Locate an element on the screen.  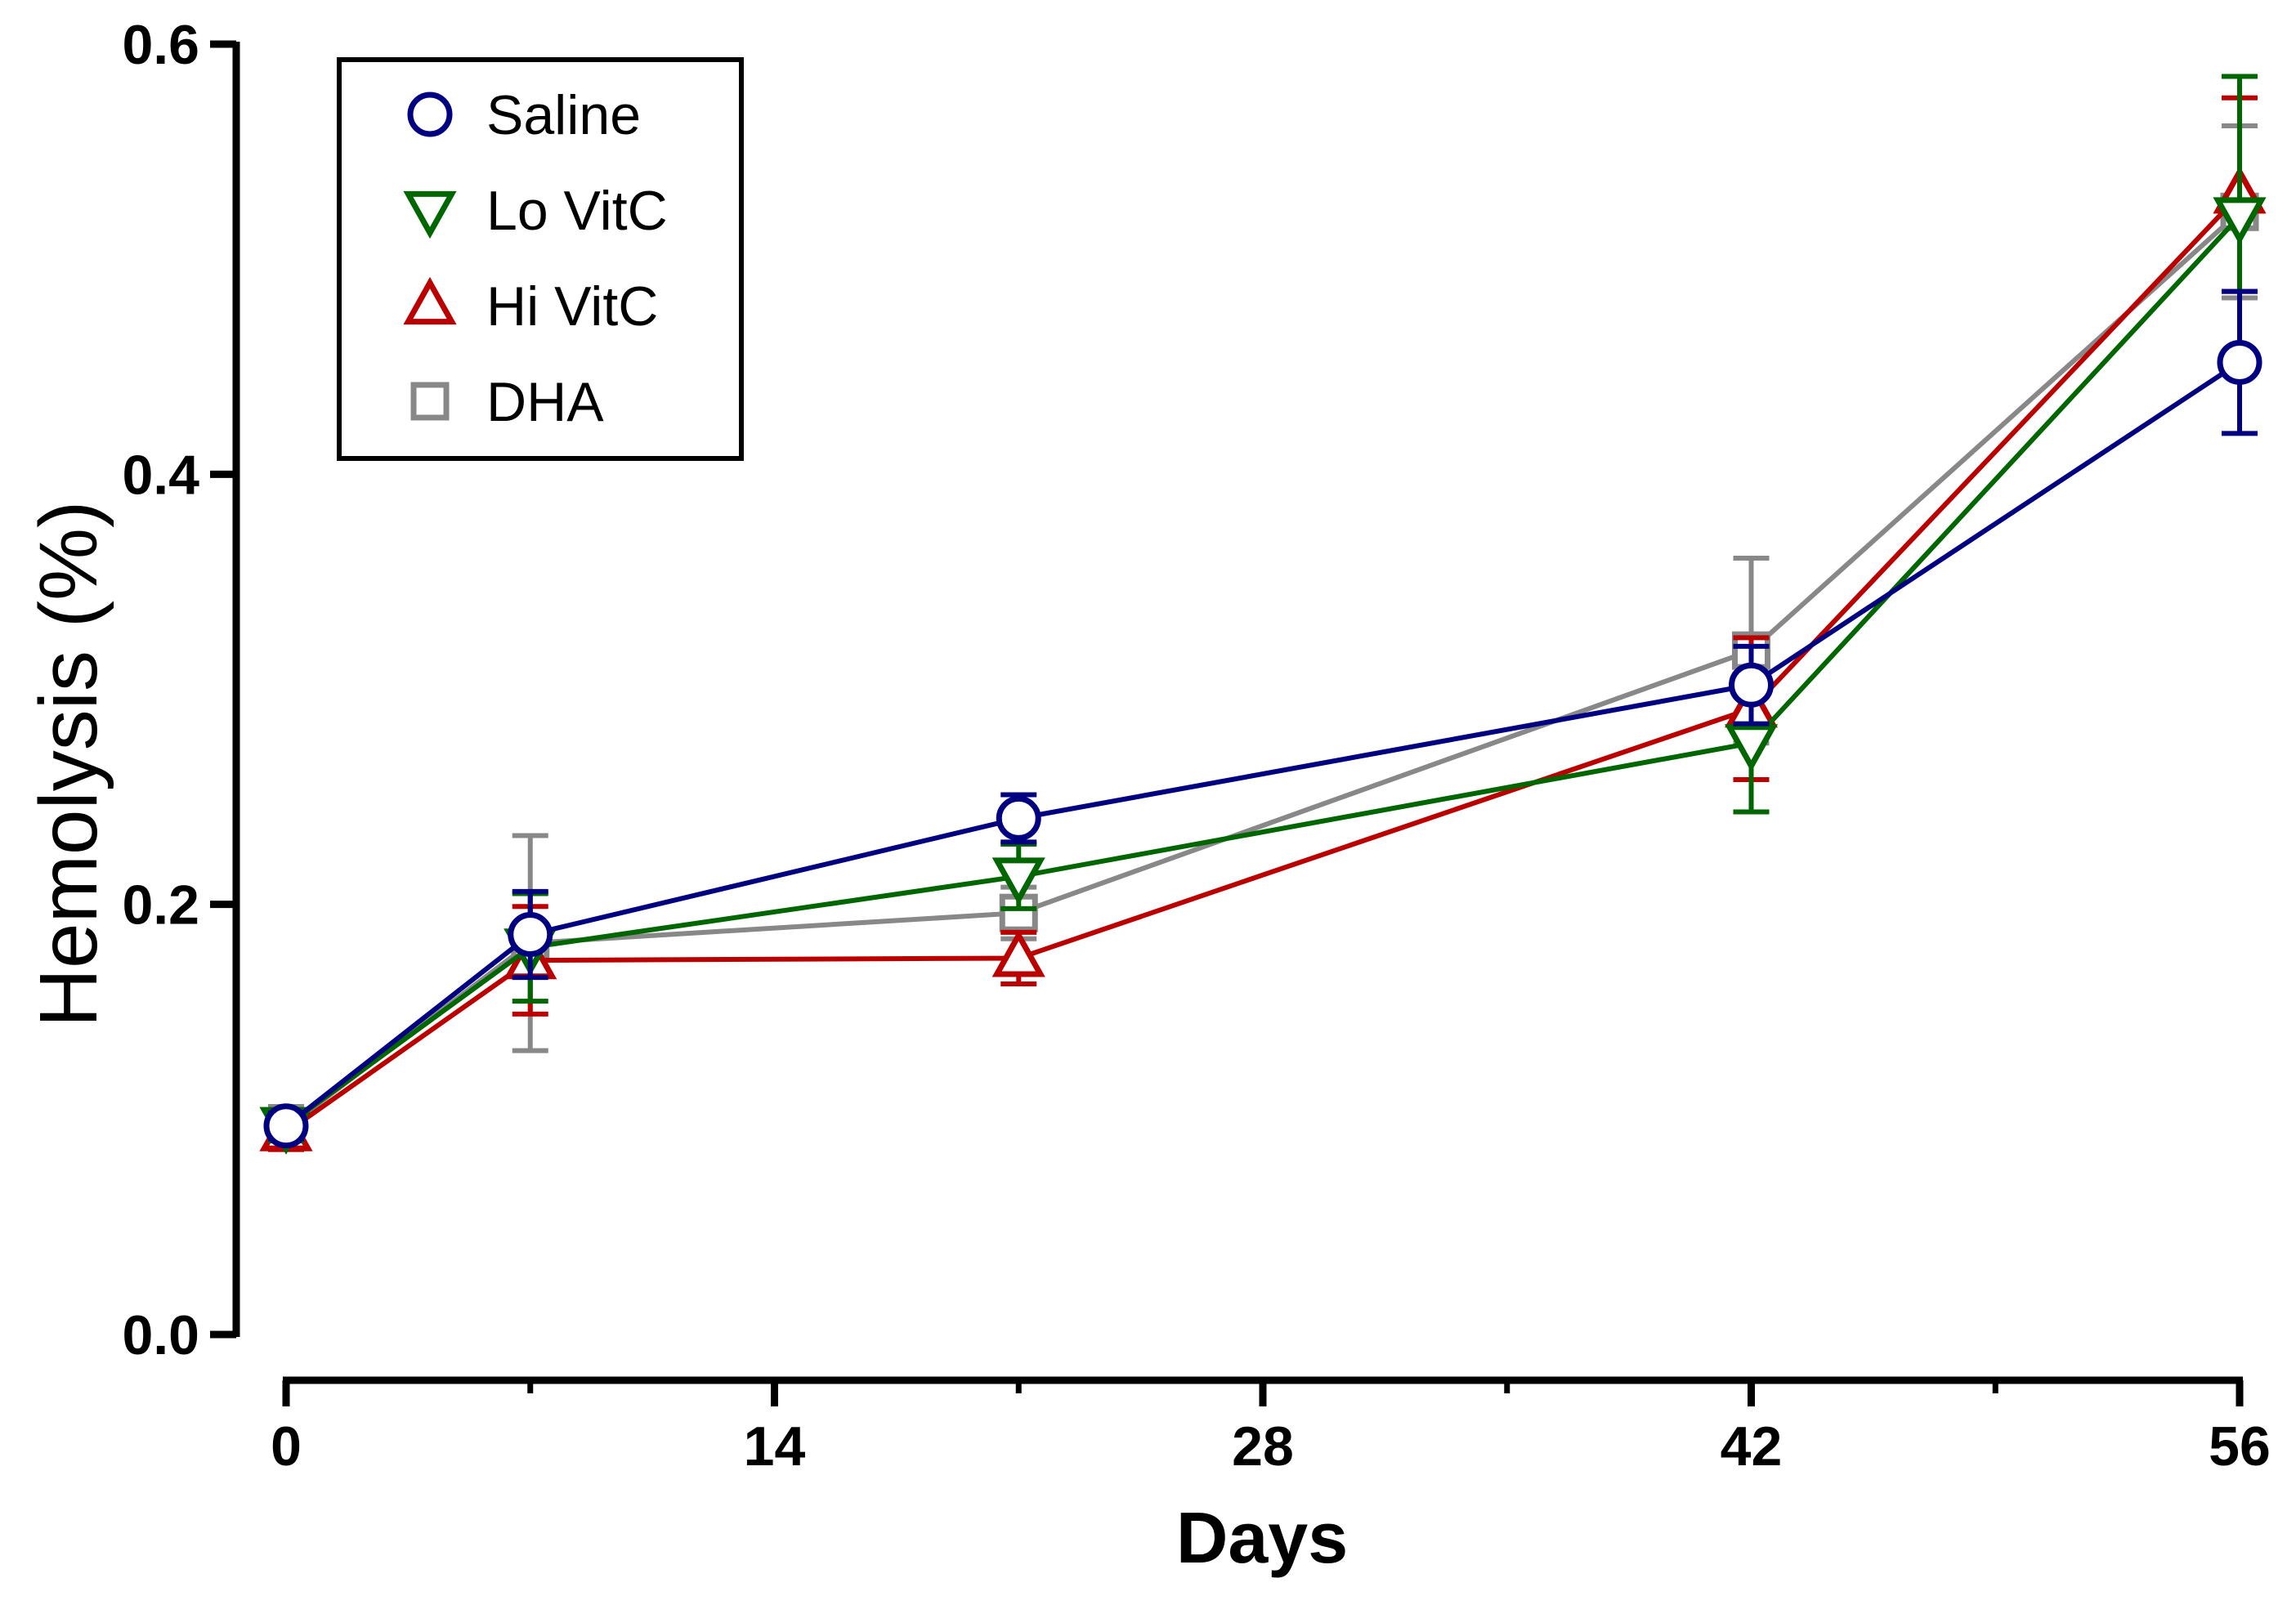
legend-item-dha: DHA is located at coordinates (507, 402).